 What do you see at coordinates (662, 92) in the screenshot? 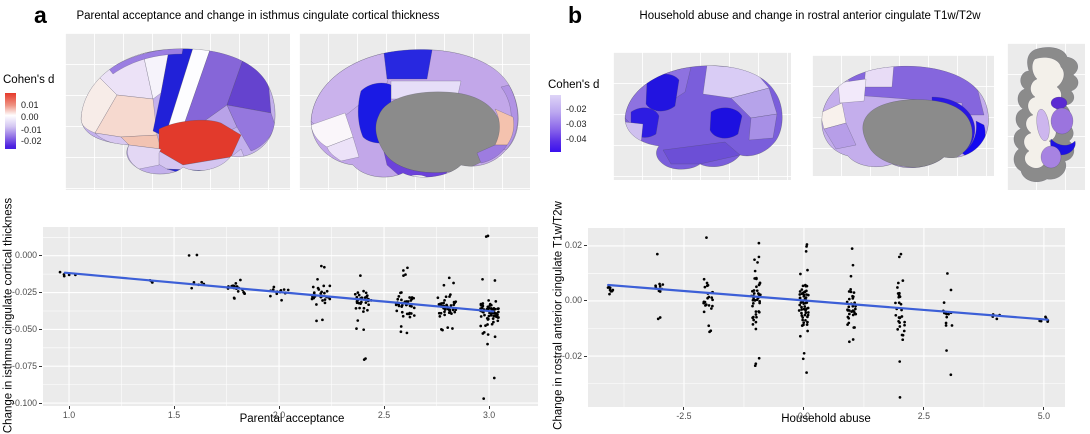
I see `region-caudal-middle-frontal` at bounding box center [662, 92].